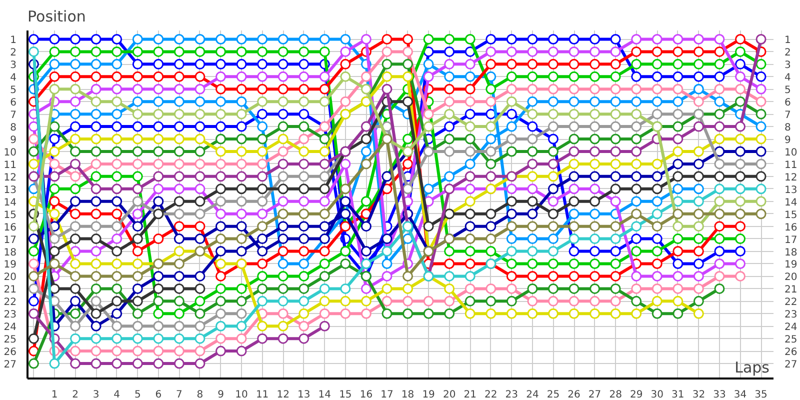 This screenshot has height=400, width=800. I want to click on y-tick-label: 24, so click(10, 328).